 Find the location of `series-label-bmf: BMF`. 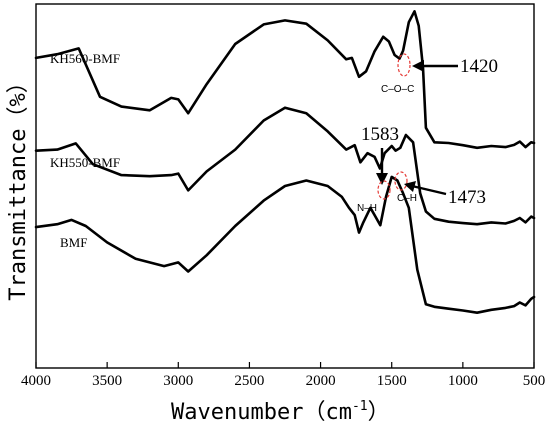

series-label-bmf: BMF is located at coordinates (73, 242).